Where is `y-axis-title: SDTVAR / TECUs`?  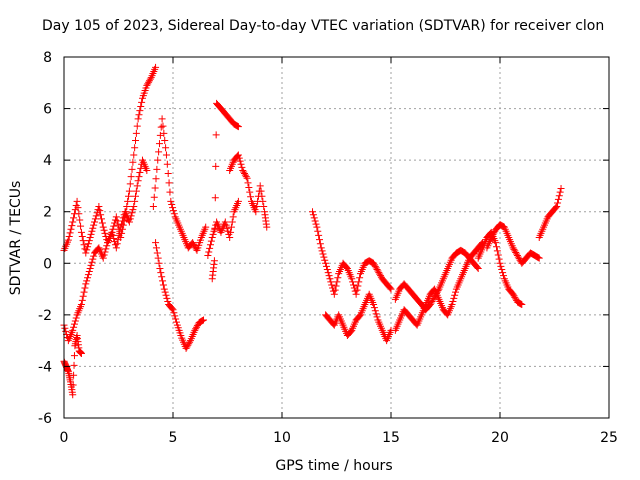 y-axis-title: SDTVAR / TECUs is located at coordinates (16, 238).